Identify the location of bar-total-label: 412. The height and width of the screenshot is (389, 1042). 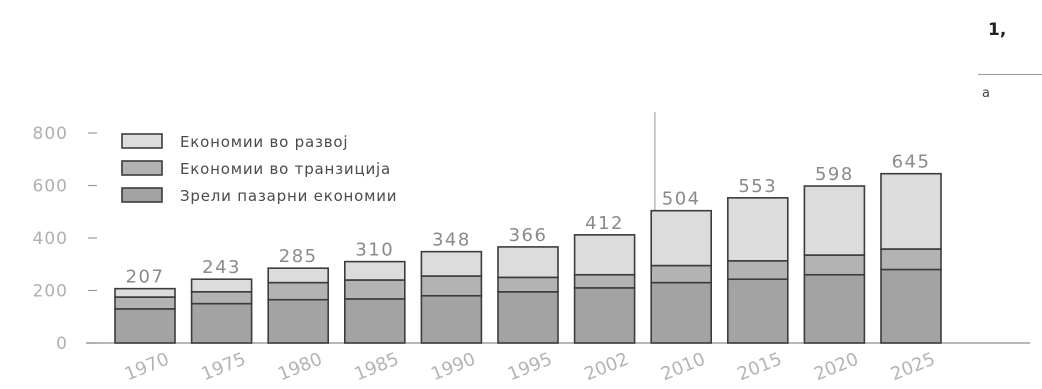
(604, 223).